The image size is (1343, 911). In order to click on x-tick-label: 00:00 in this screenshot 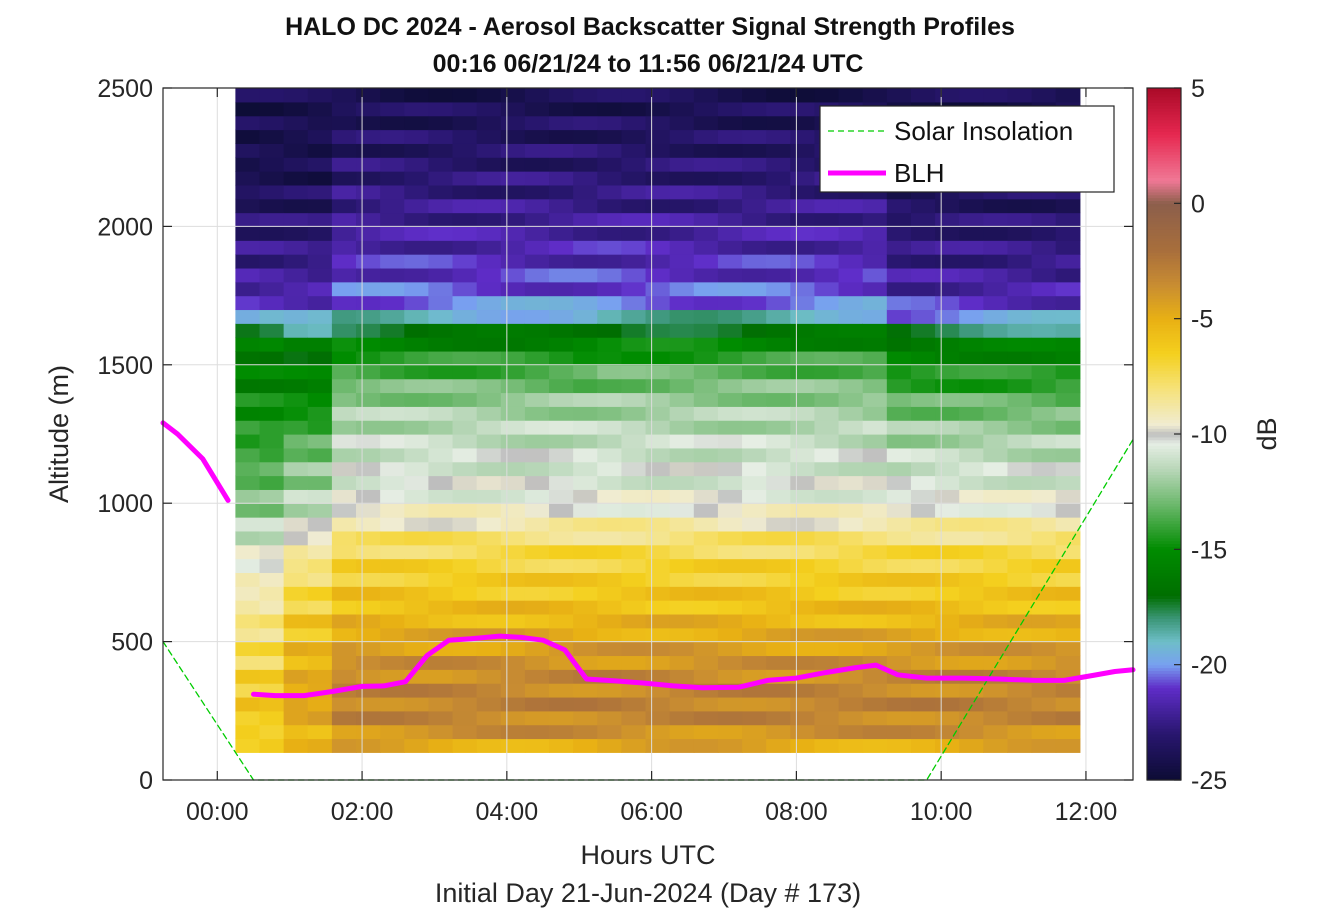, I will do `click(217, 812)`.